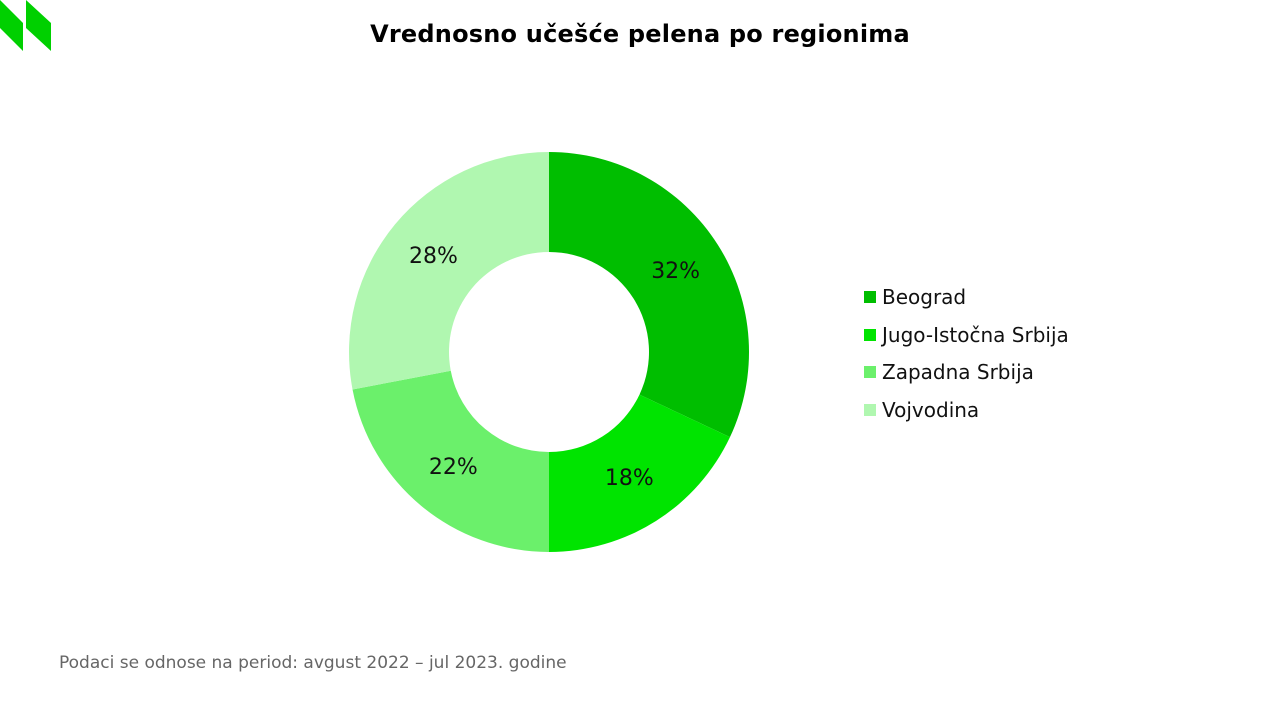 The width and height of the screenshot is (1280, 702). Describe the element at coordinates (629, 478) in the screenshot. I see `slice-label-jugo-istocna-srbija: 18%` at that location.